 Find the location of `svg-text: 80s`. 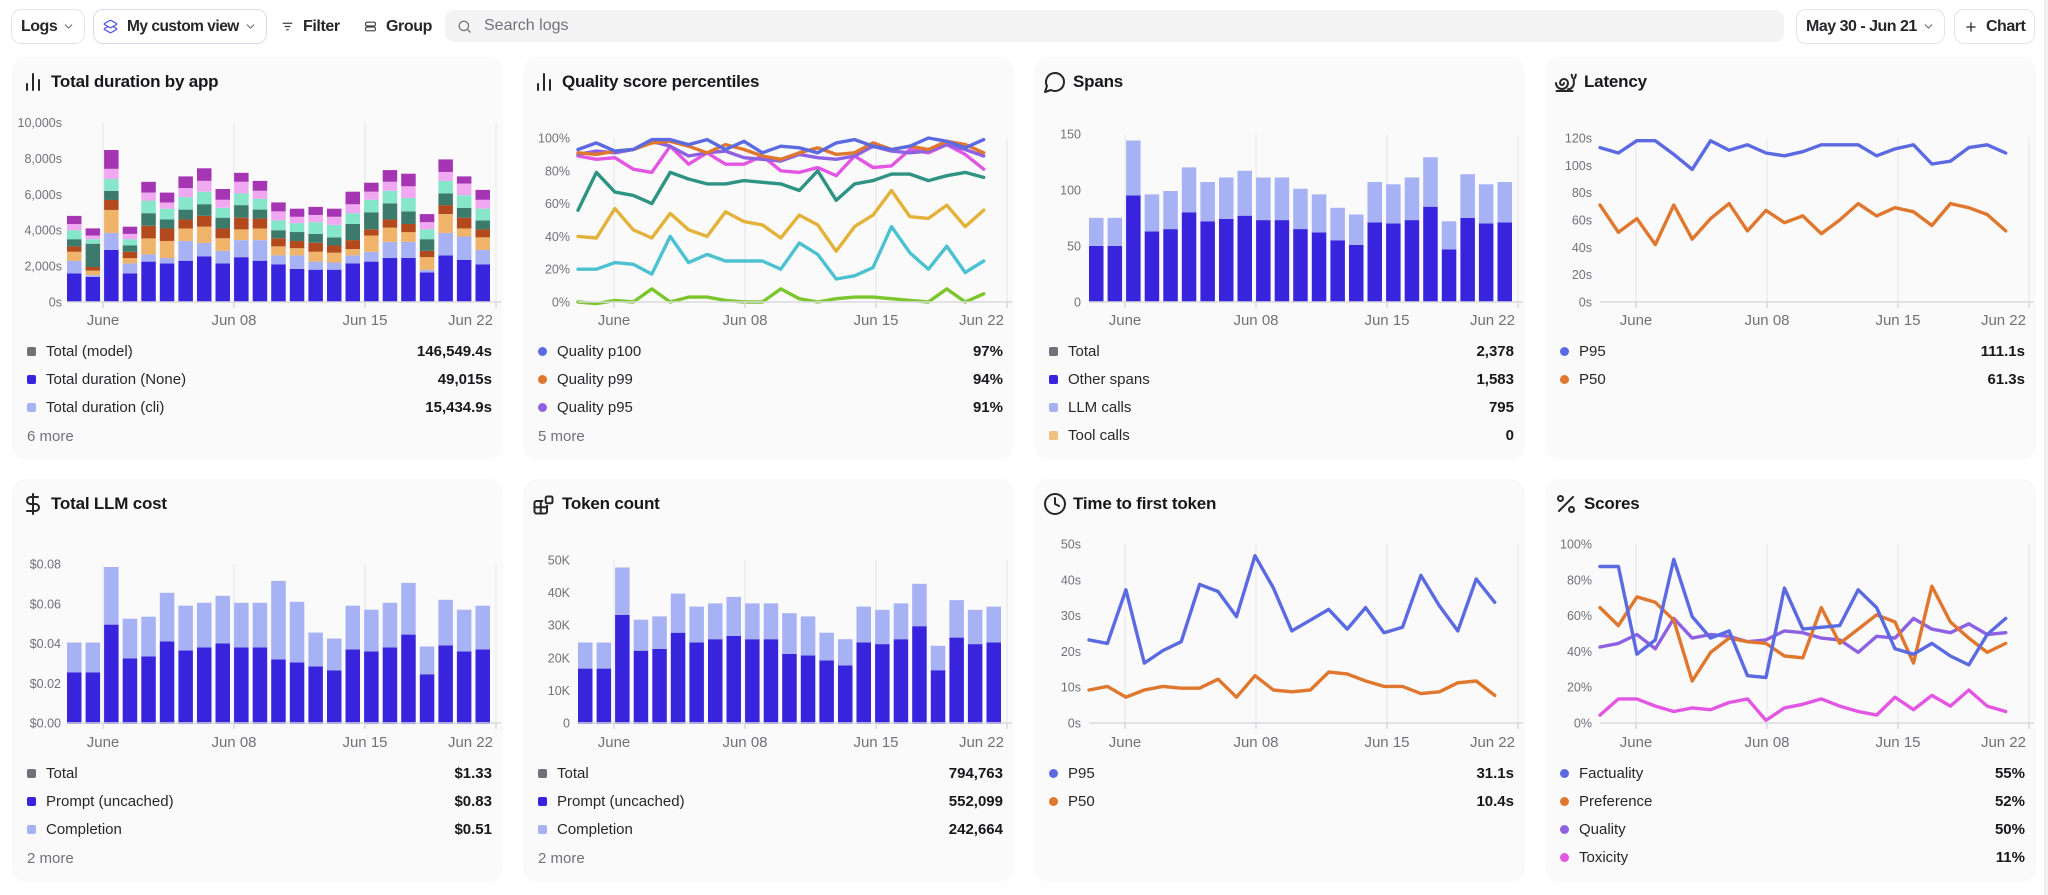

svg-text: 80s is located at coordinates (1582, 193).